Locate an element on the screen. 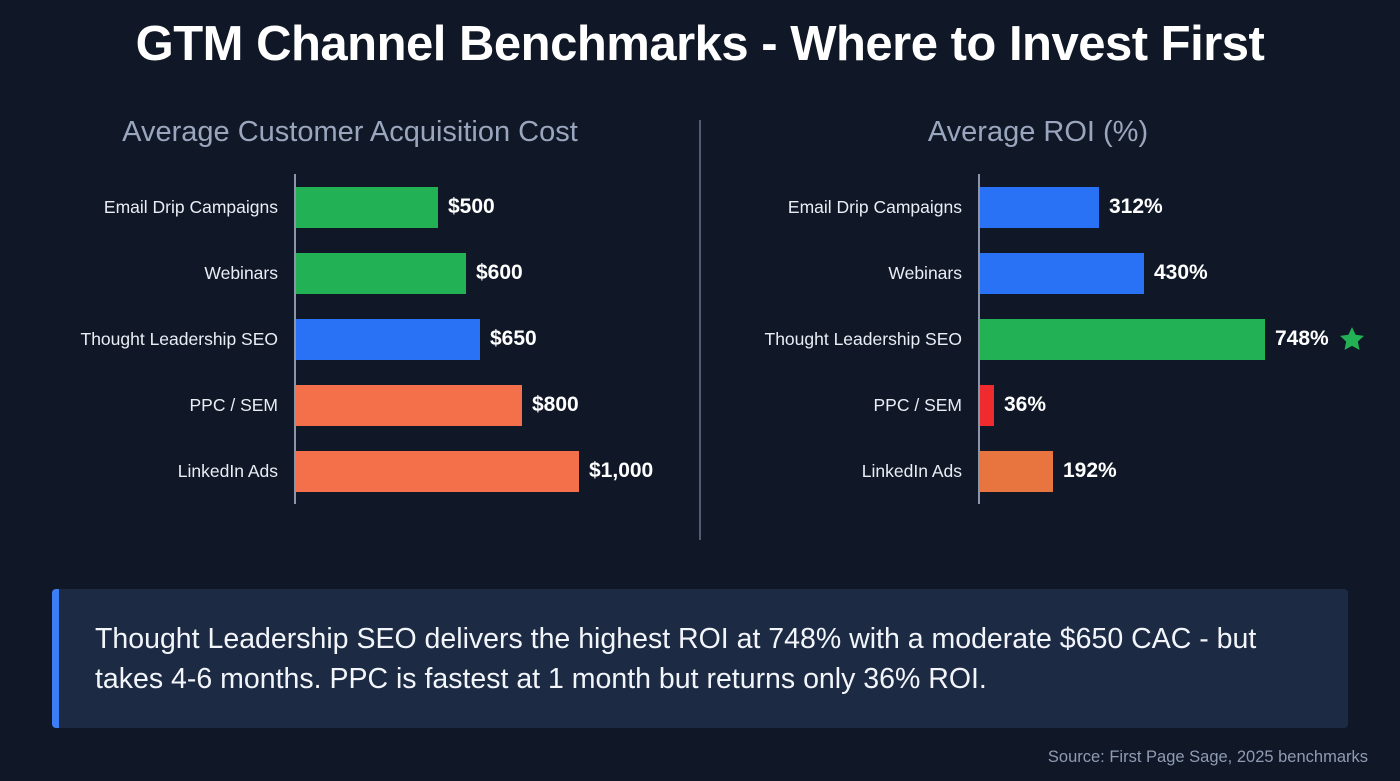  bar-row: Email Drip Campaigns 312% is located at coordinates (1038, 207).